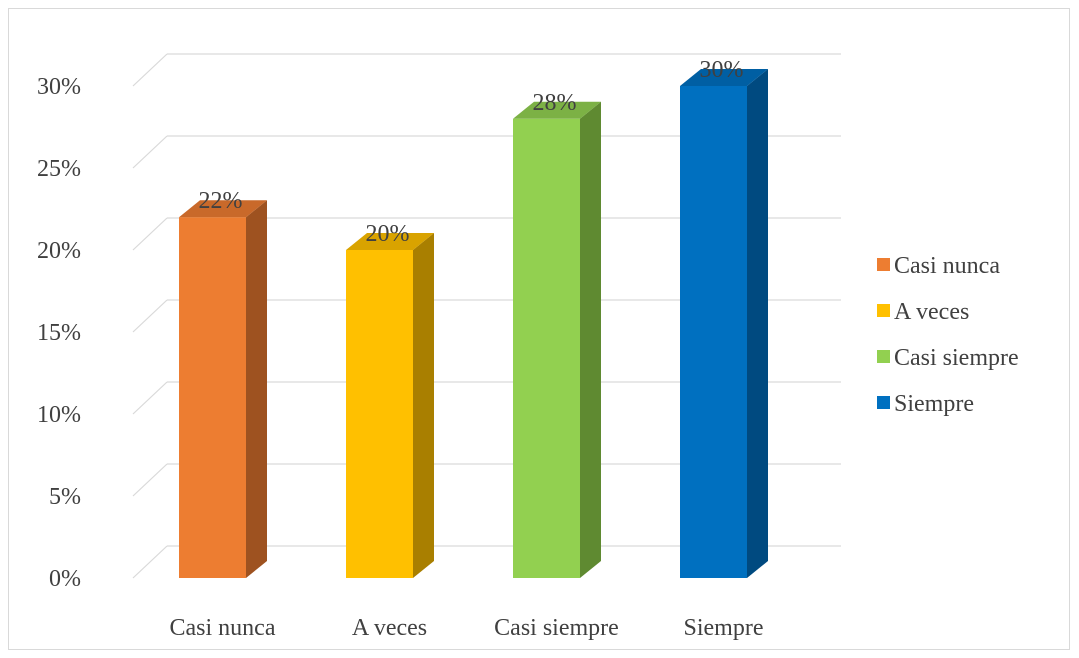 The height and width of the screenshot is (658, 1079). Describe the element at coordinates (388, 234) in the screenshot. I see `data-label: 20%` at that location.